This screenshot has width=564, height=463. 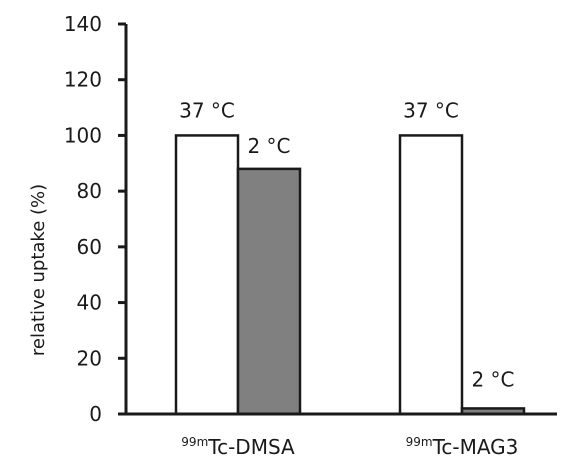 I want to click on y-tick-label: 60, so click(x=89, y=247).